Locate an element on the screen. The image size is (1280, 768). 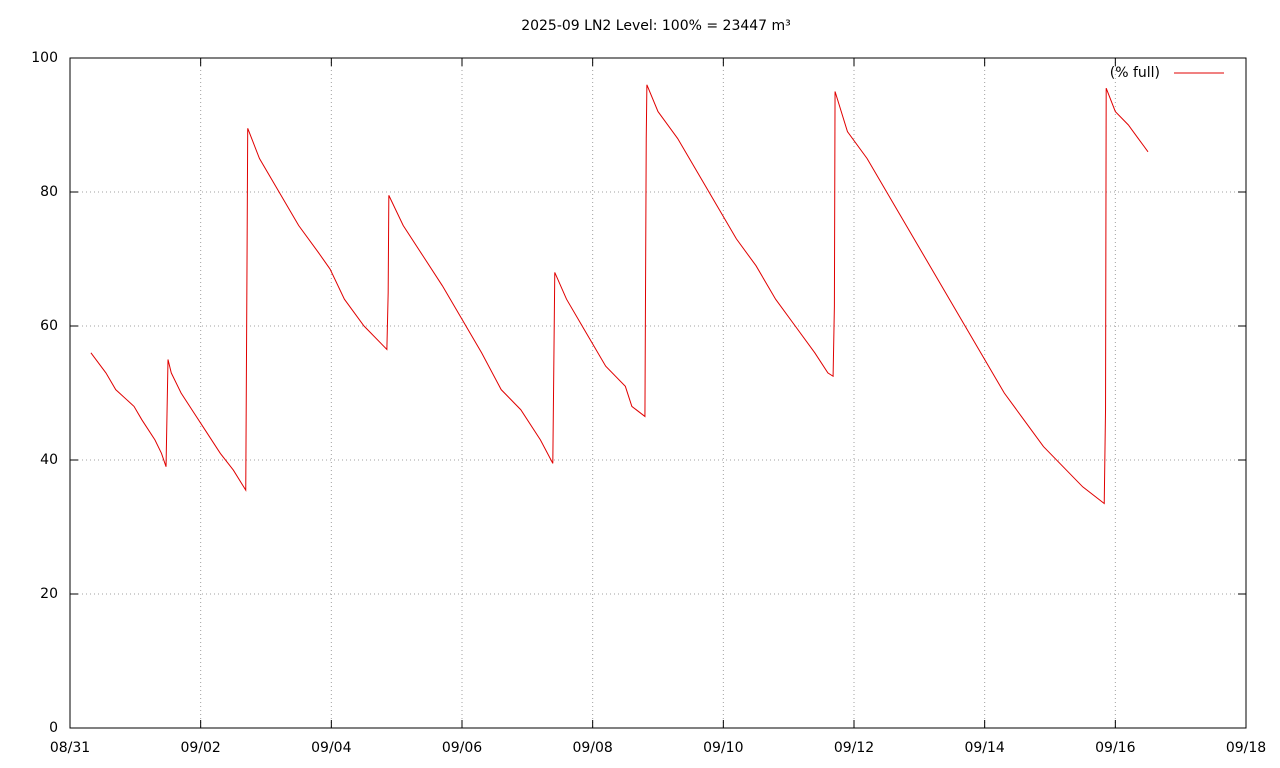
chart-title: 2025-09 LN2 Level: 100% = 23447 m³ is located at coordinates (656, 26).